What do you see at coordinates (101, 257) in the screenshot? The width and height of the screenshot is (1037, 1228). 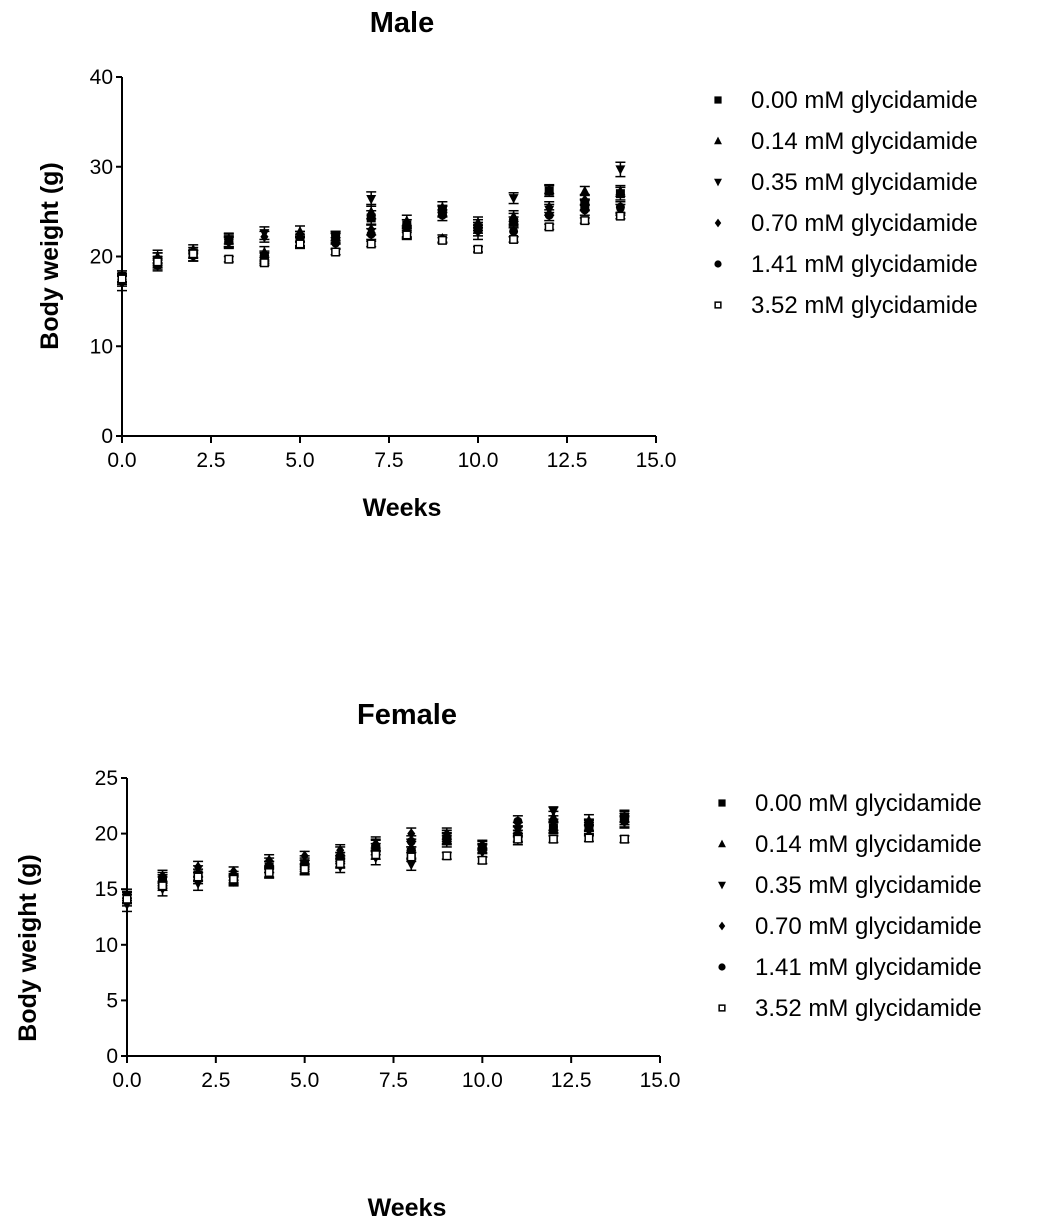 I see `y-tick-label: 20` at bounding box center [101, 257].